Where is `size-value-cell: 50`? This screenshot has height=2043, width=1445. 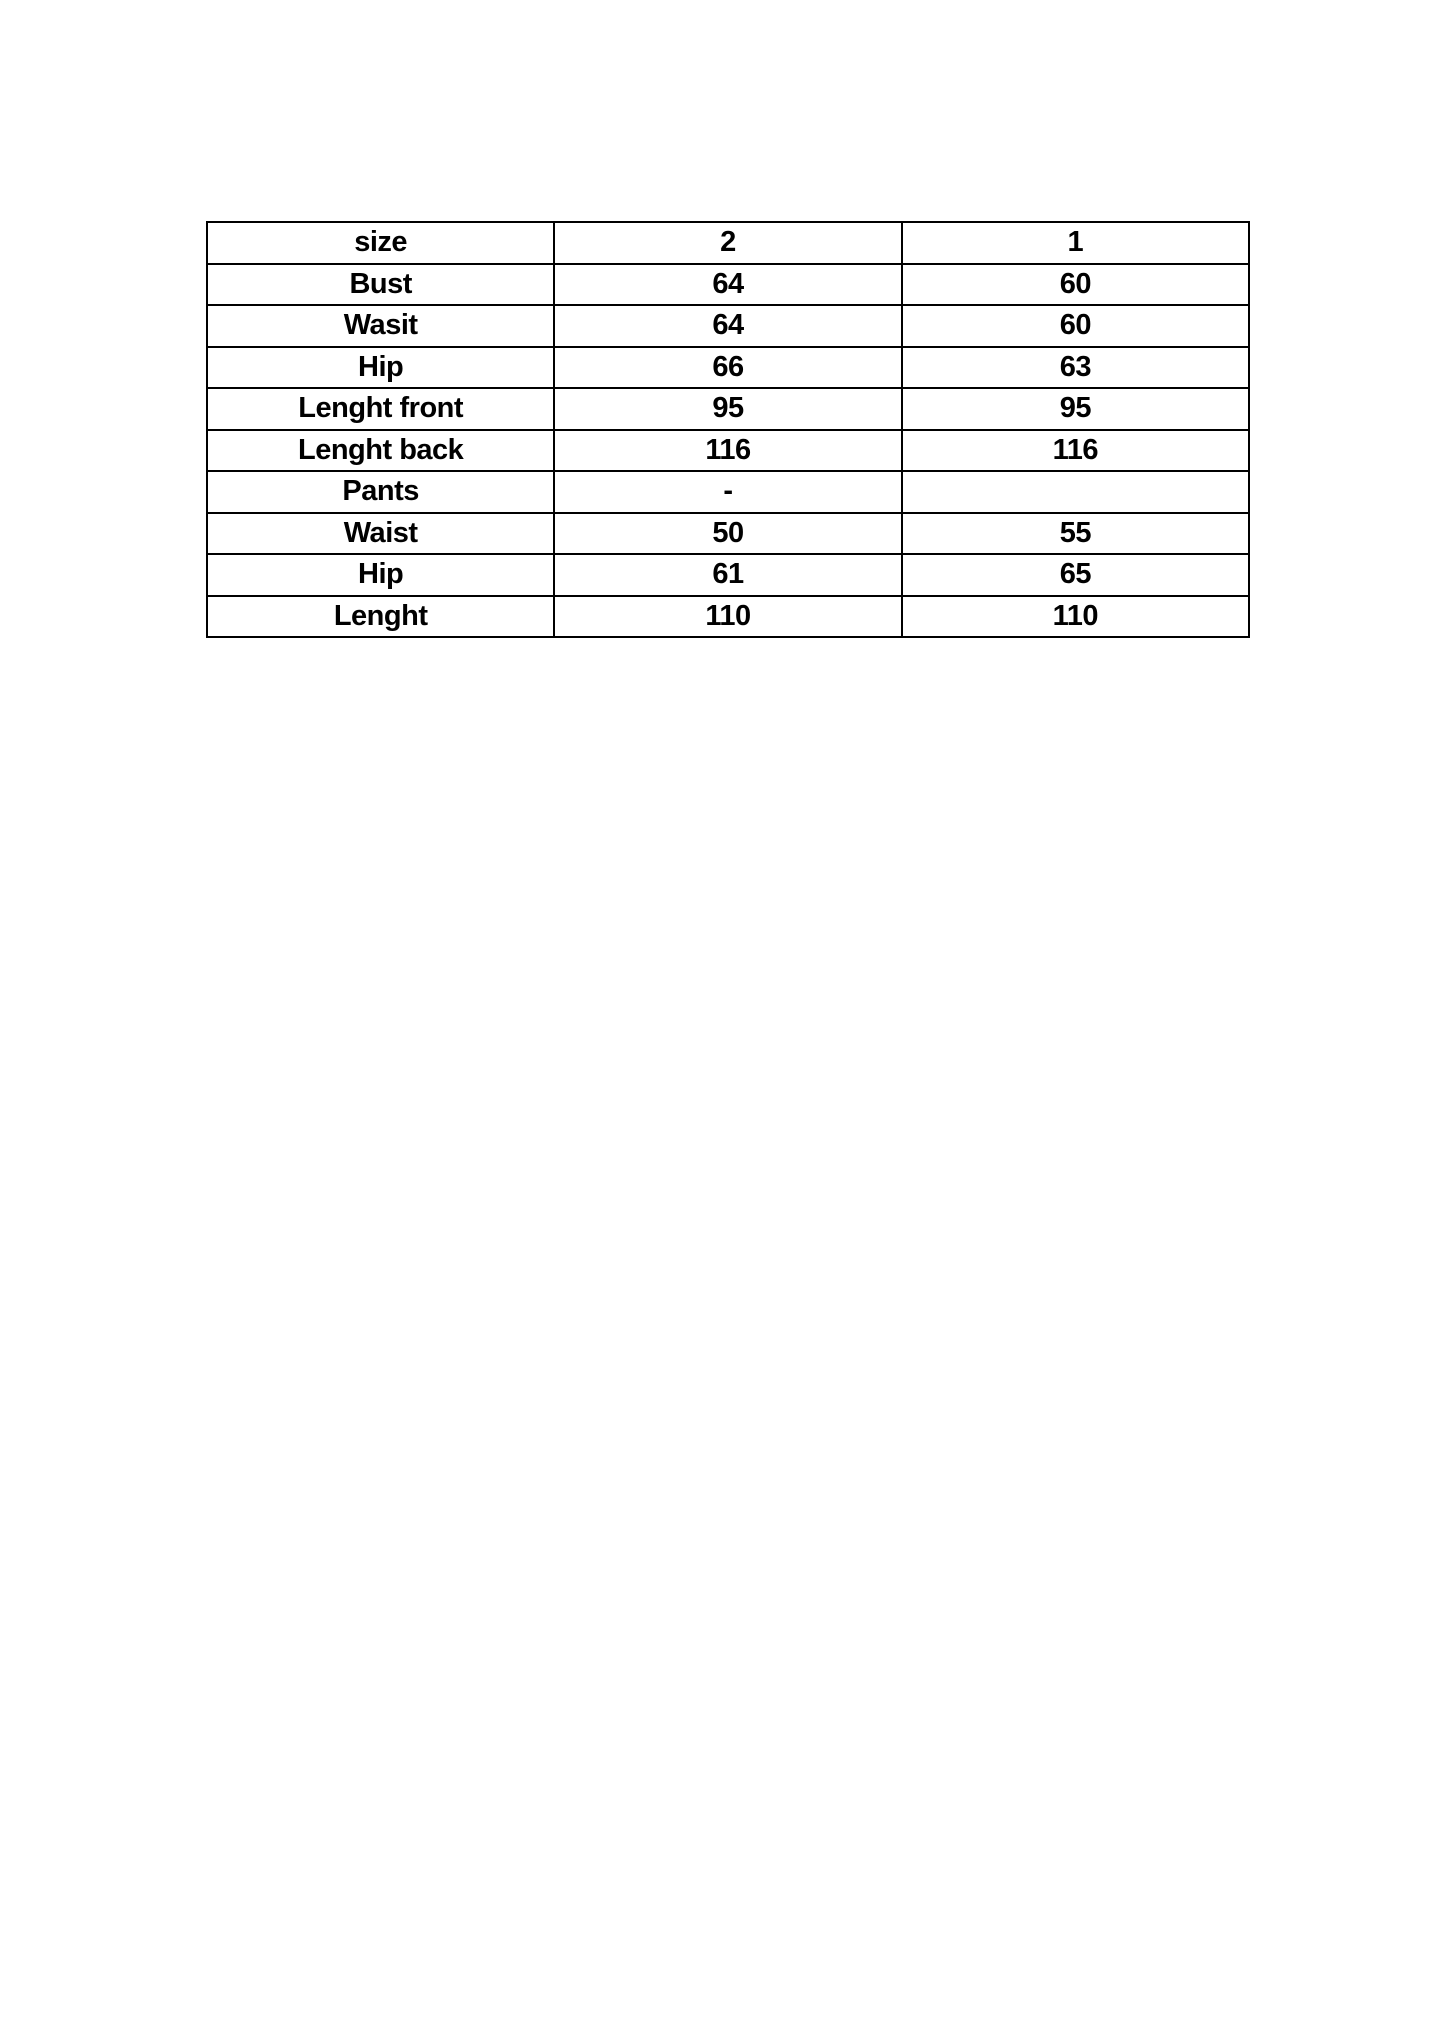 size-value-cell: 50 is located at coordinates (728, 533).